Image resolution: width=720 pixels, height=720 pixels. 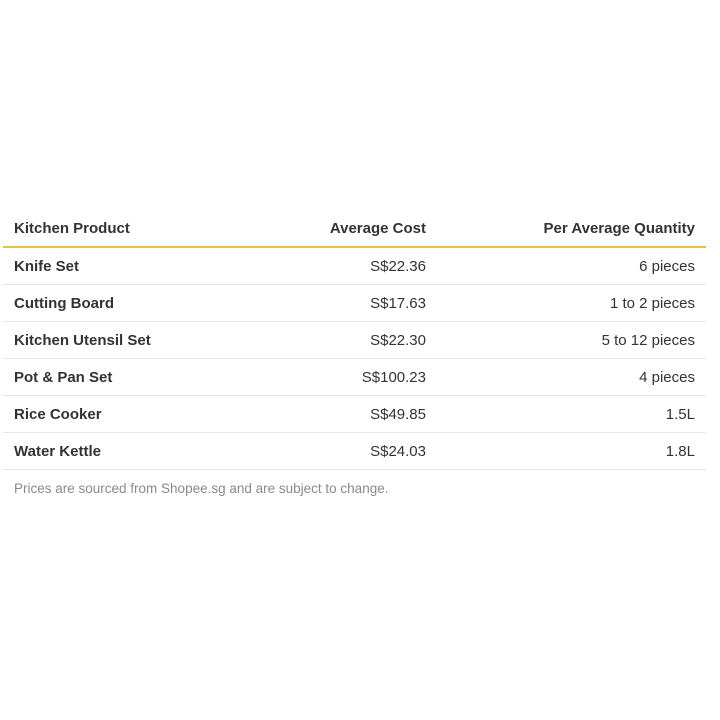 I want to click on table-row: Knife Set S$22.36 6 pieces, so click(x=354, y=266).